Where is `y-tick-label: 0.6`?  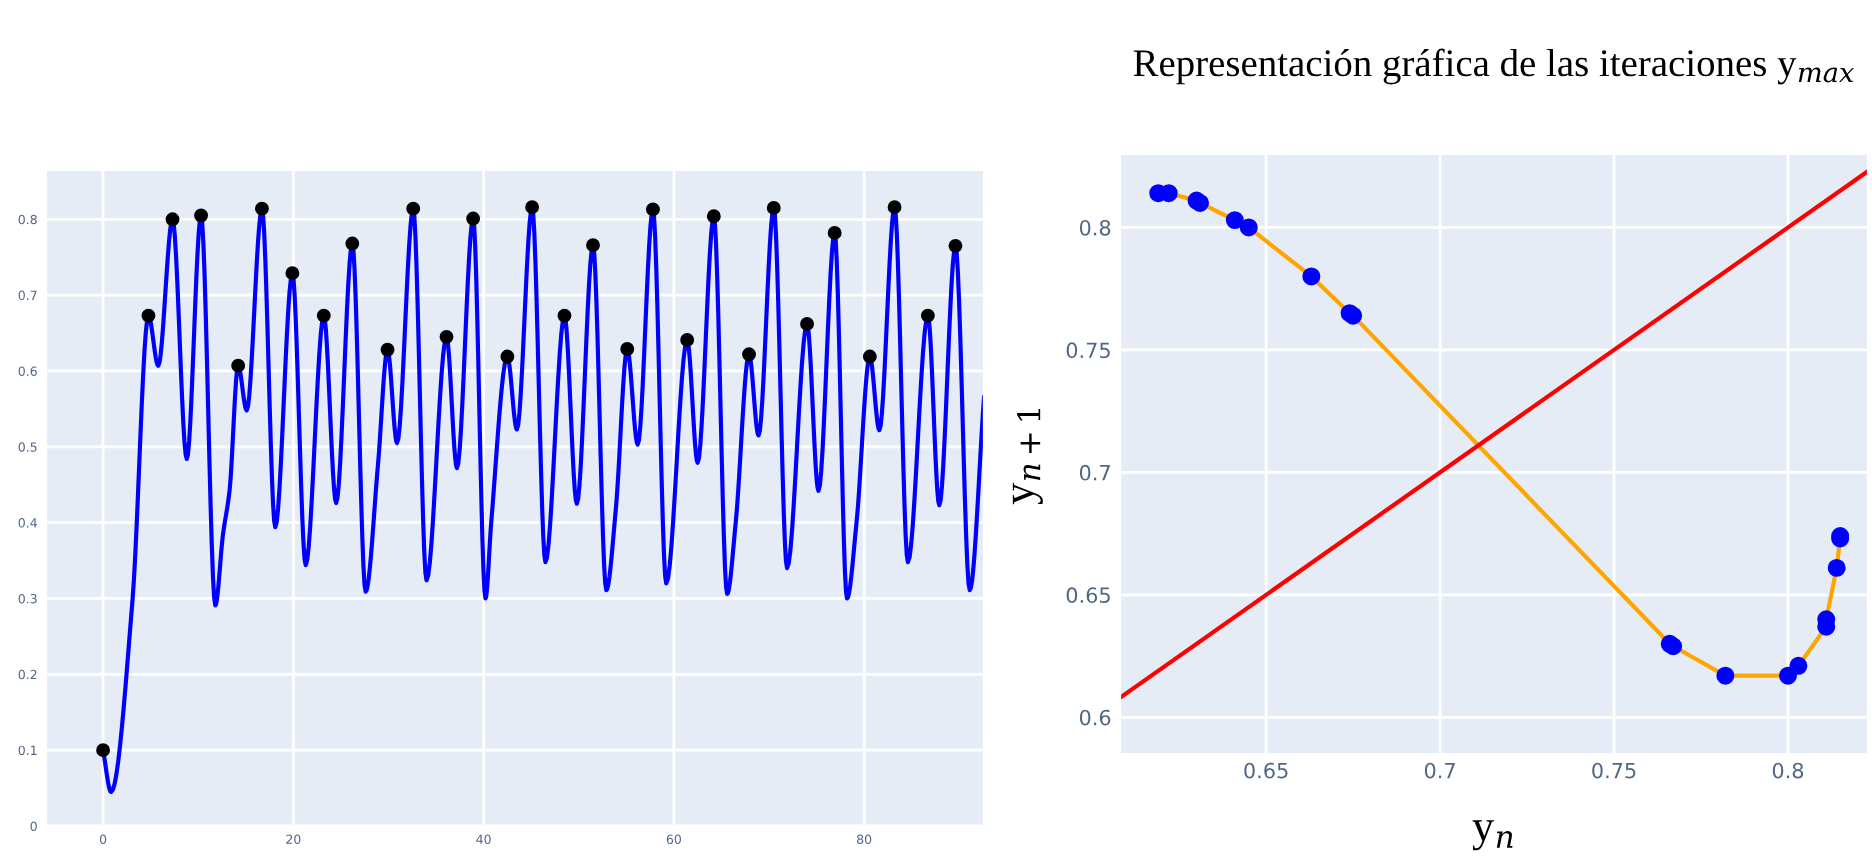 y-tick-label: 0.6 is located at coordinates (1095, 717).